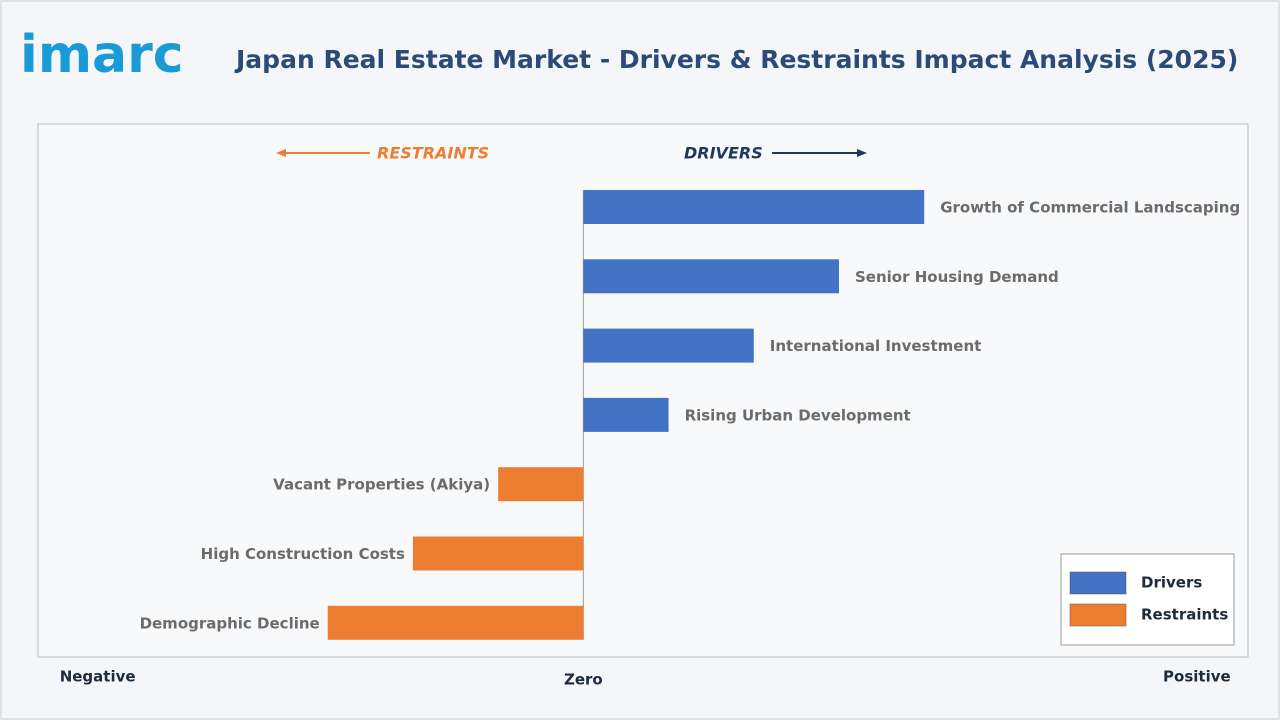 Image resolution: width=1280 pixels, height=720 pixels. Describe the element at coordinates (98, 677) in the screenshot. I see `x-tick-label: Negative` at that location.